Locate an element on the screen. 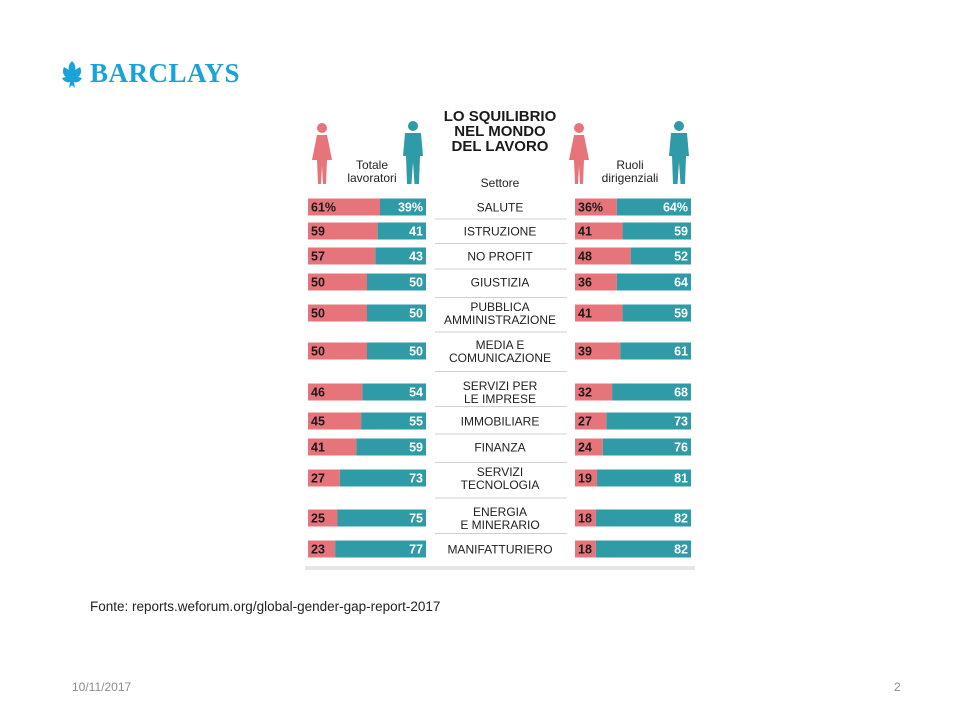  data-label-right-male: 68 is located at coordinates (681, 393).